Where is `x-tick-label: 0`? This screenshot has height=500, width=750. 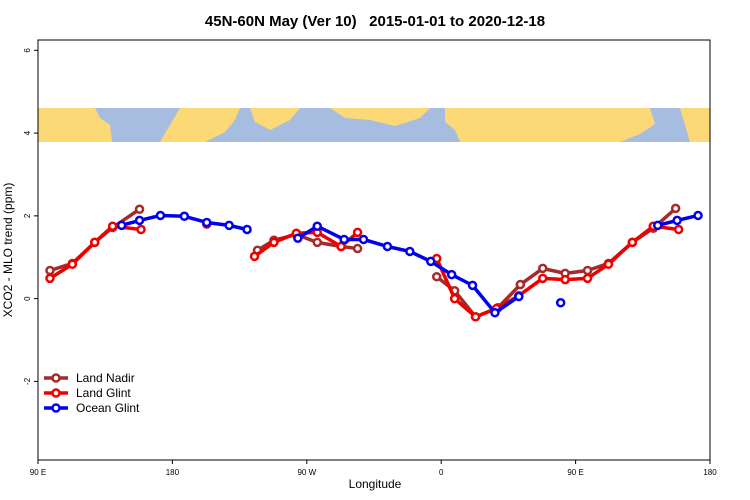
x-tick-label: 0 is located at coordinates (441, 472).